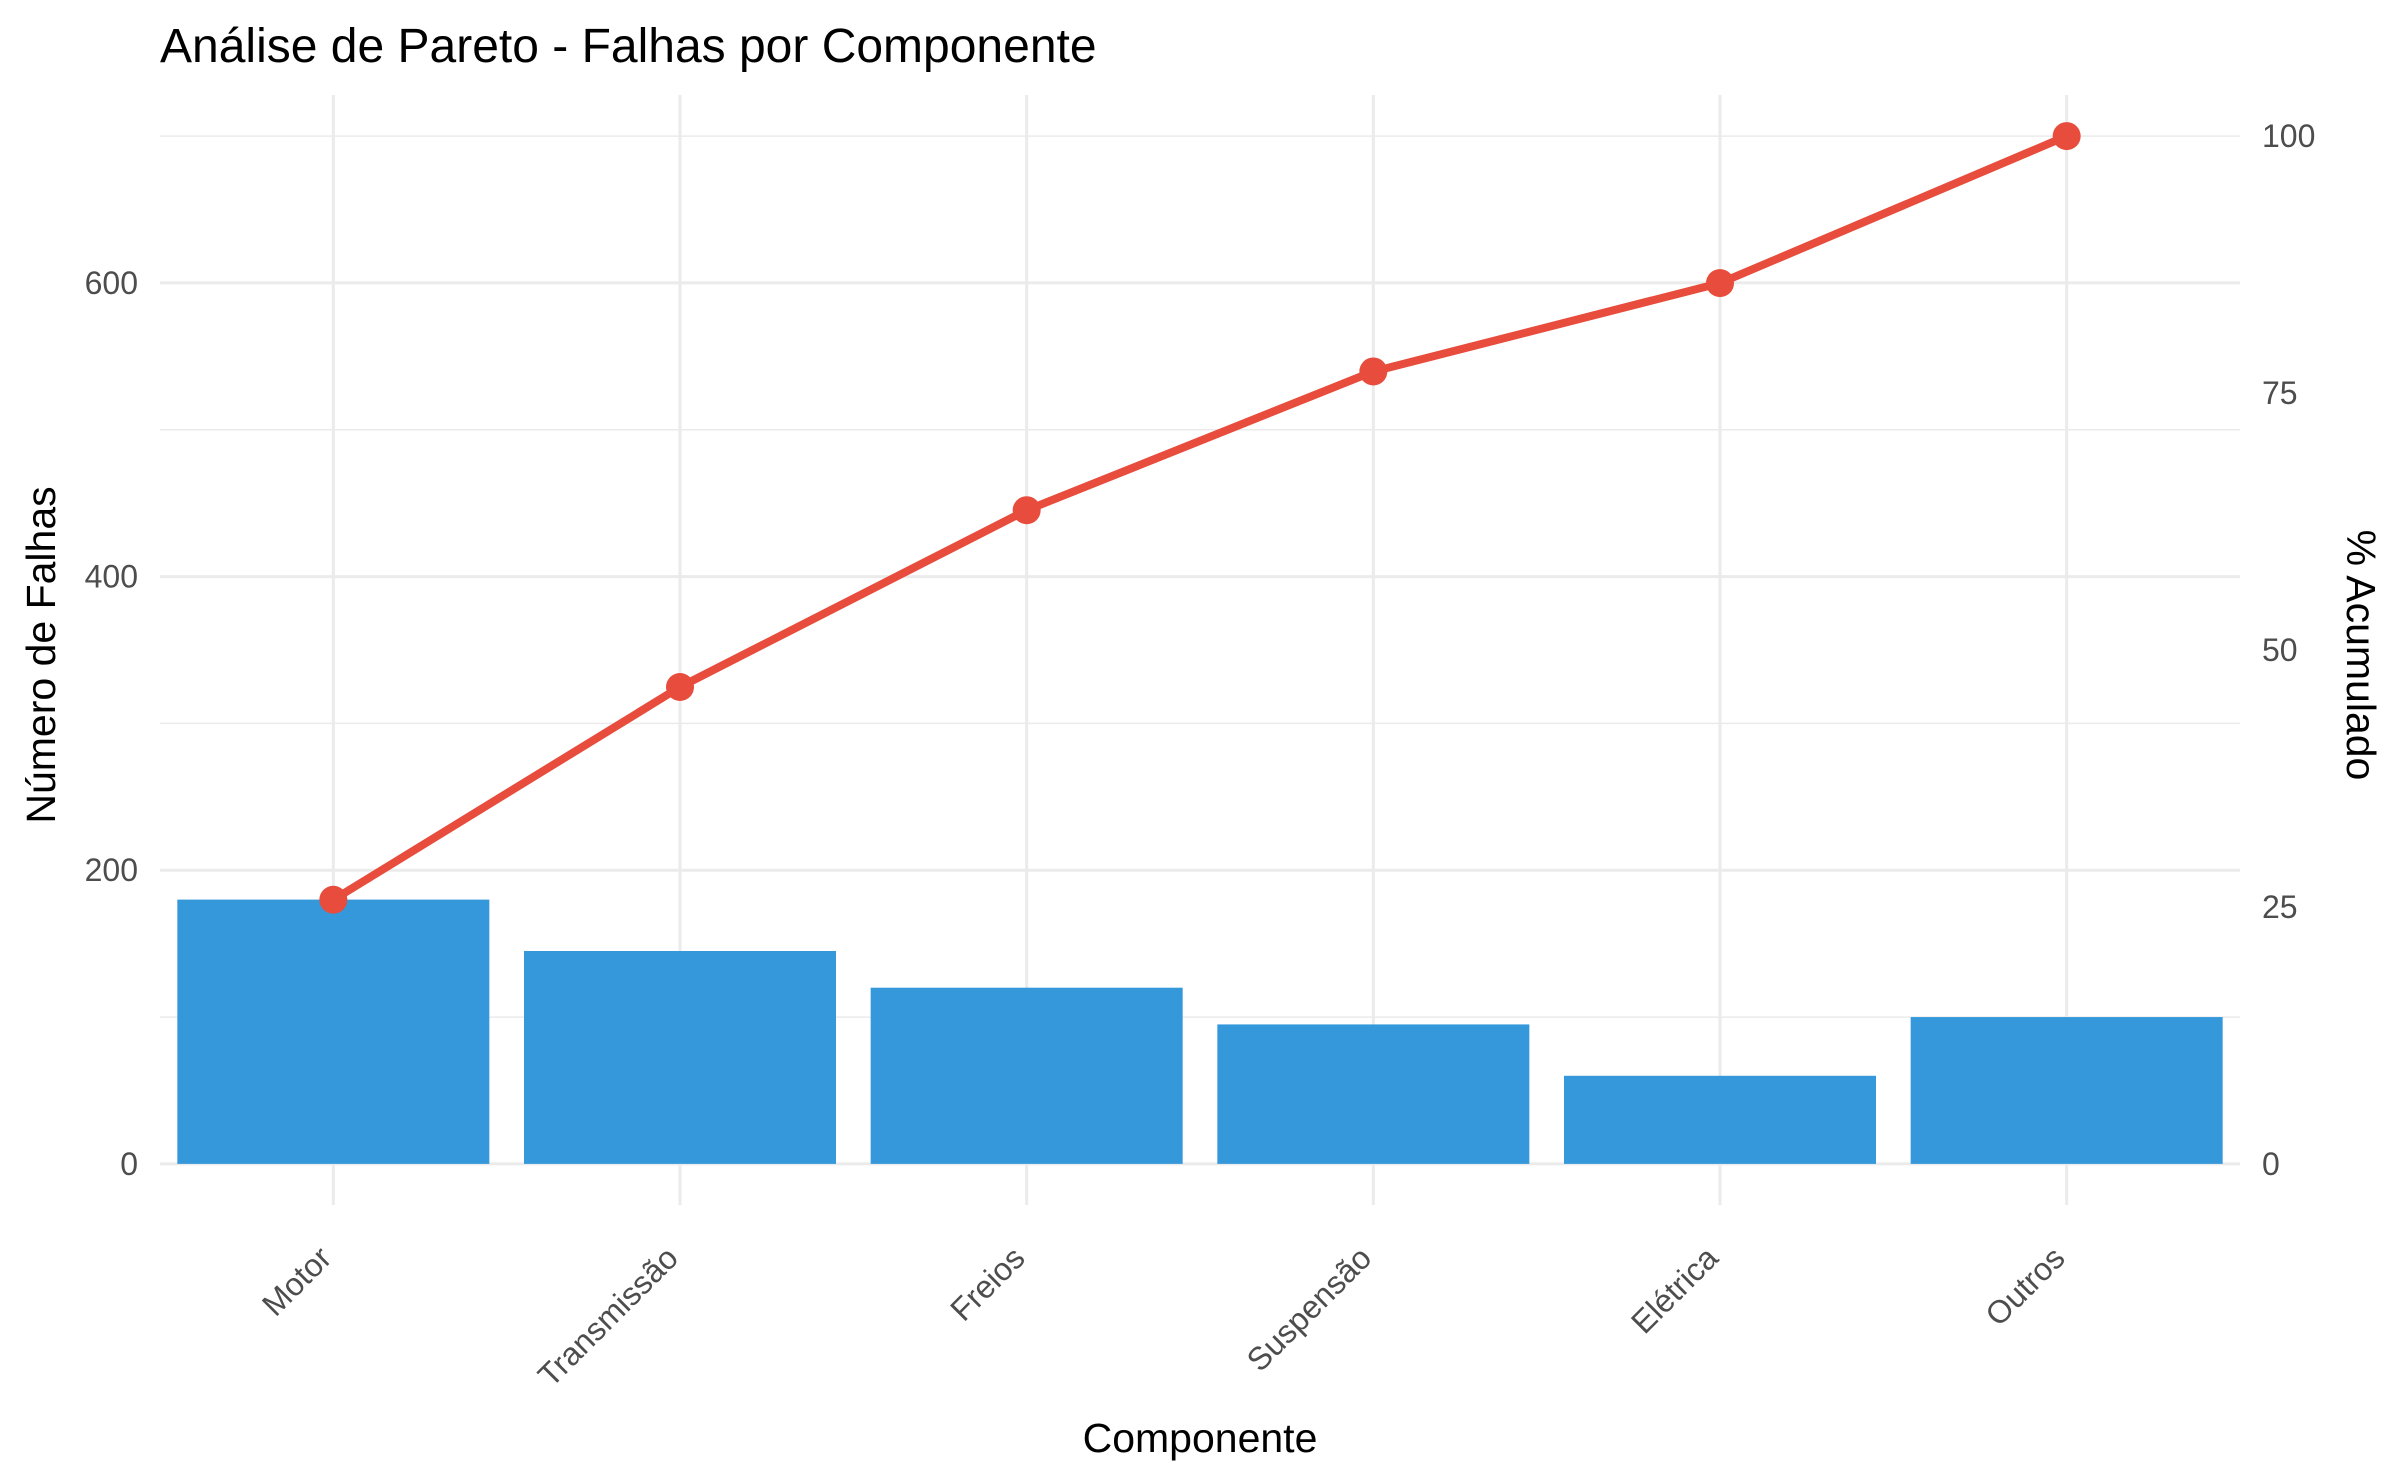  I want to click on y-tick-label: 600, so click(111, 283).